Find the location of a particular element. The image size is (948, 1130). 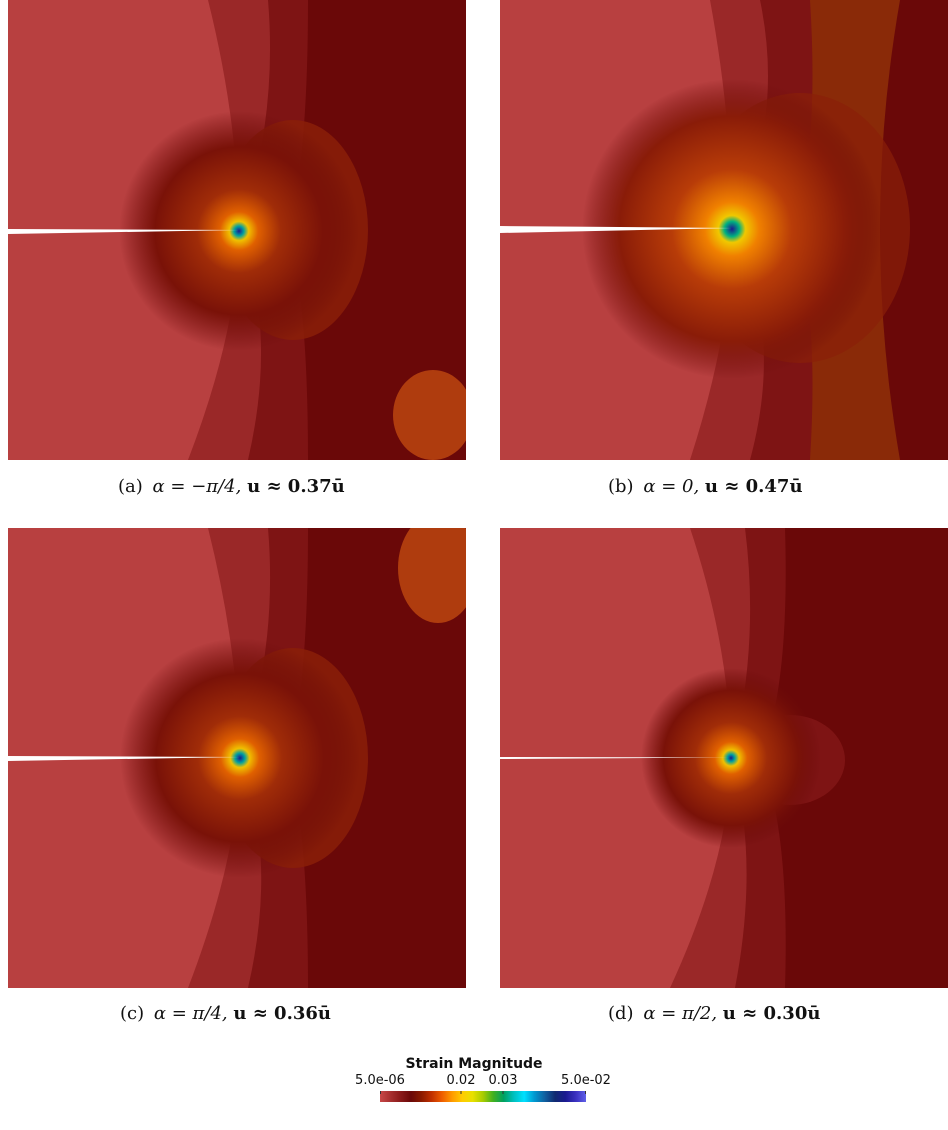

caption-c-label: (c) is located at coordinates (132, 1013).